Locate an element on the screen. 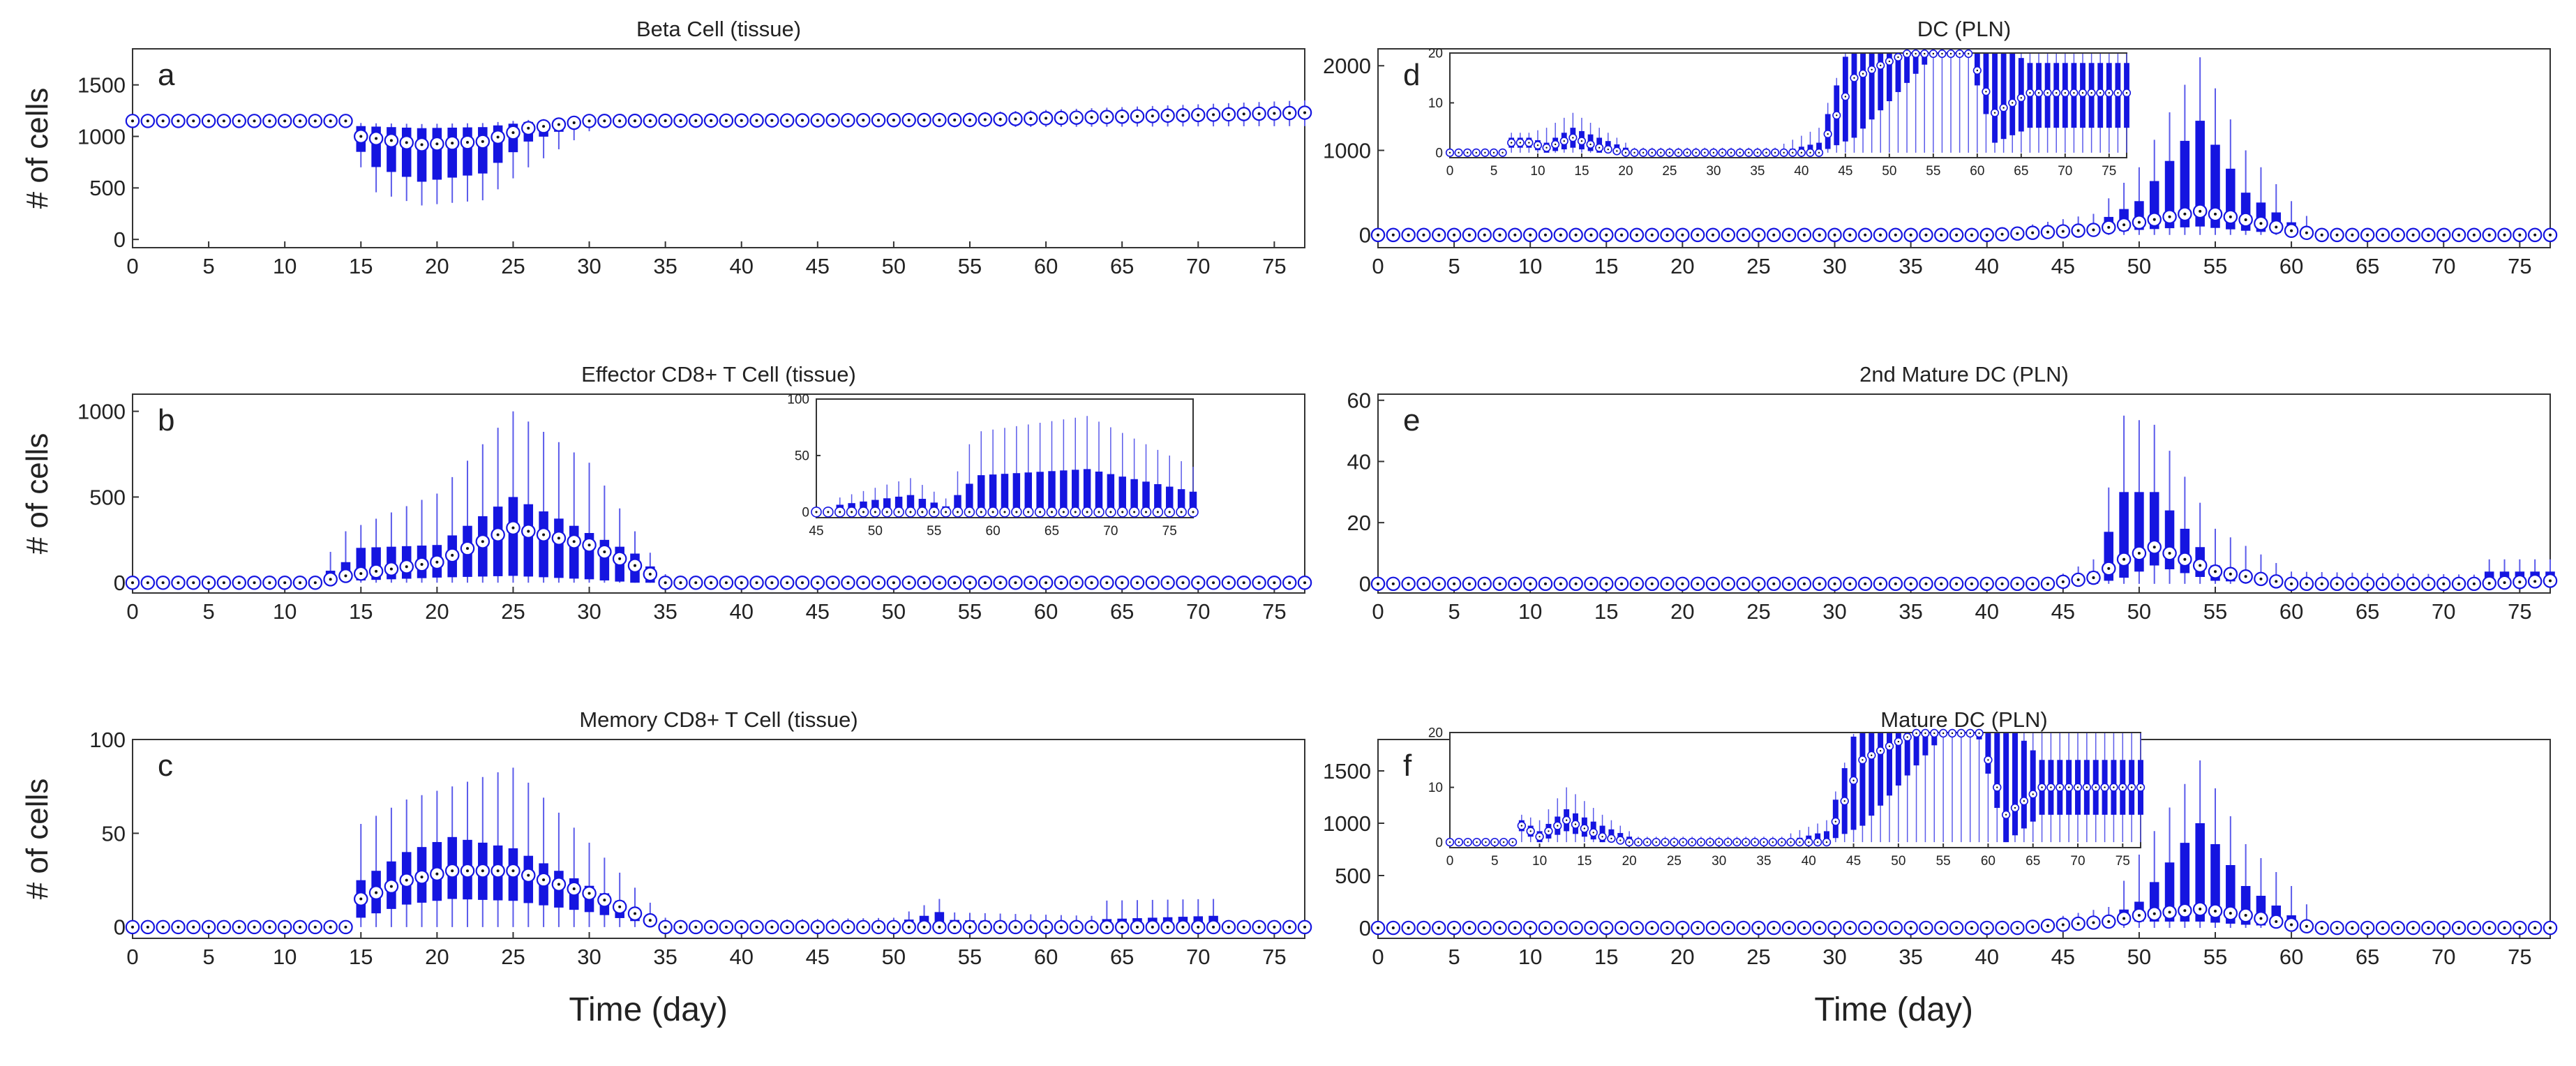  panel-d-inset-xtick-label: 70 is located at coordinates (2065, 171).